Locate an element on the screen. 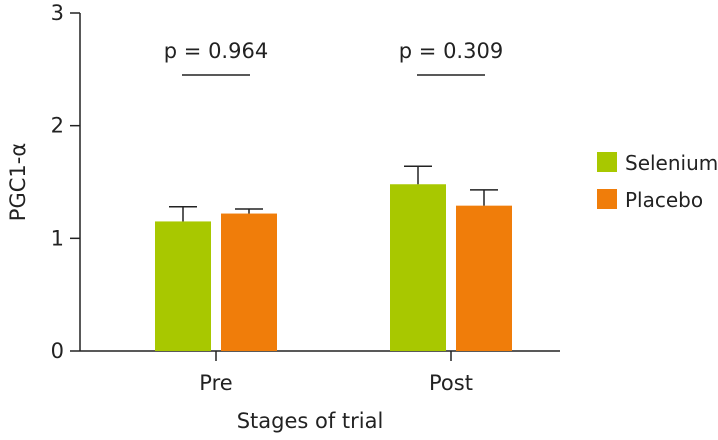 This screenshot has width=718, height=440. p-value-label-pre: p = 0.964 is located at coordinates (216, 51).